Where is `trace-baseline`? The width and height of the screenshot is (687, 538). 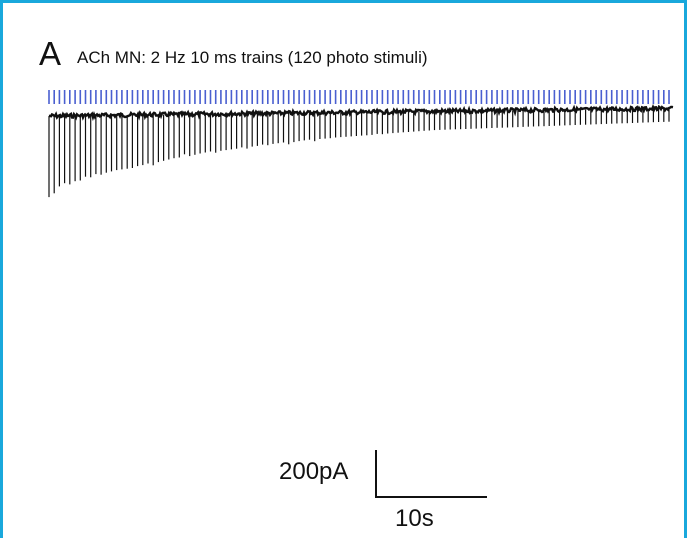
trace-baseline is located at coordinates (361, 112).